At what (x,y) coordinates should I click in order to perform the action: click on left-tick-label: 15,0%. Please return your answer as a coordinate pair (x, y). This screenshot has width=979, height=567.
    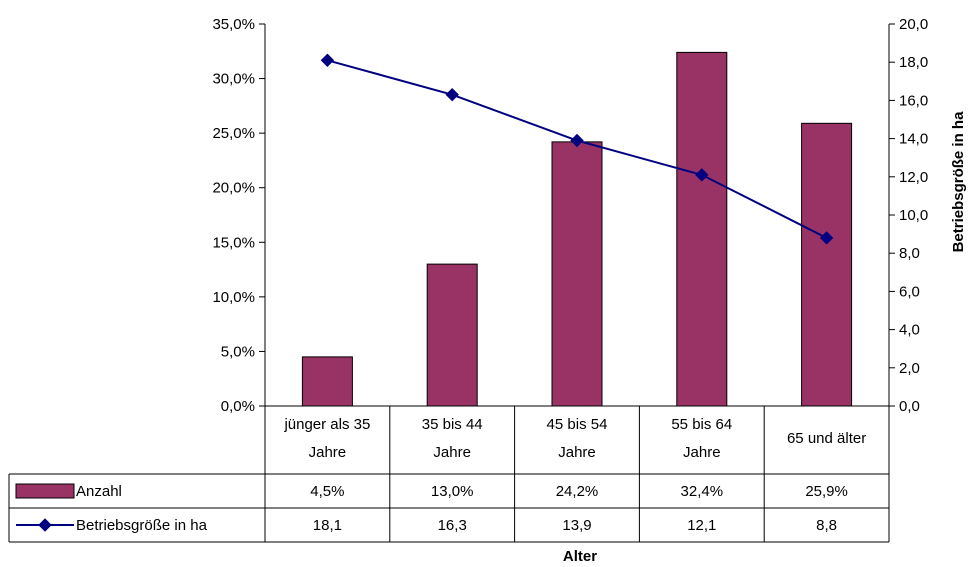
    Looking at the image, I should click on (233, 242).